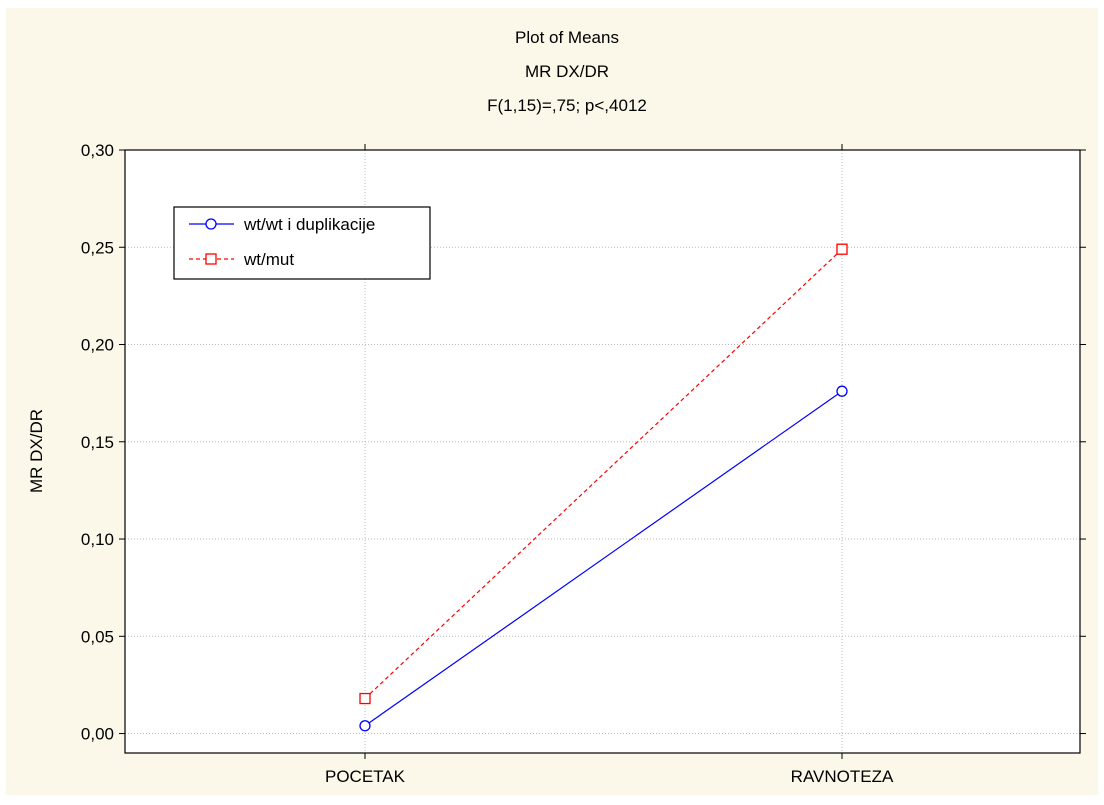 The width and height of the screenshot is (1104, 805). I want to click on y-tick-label: 0,20, so click(97, 345).